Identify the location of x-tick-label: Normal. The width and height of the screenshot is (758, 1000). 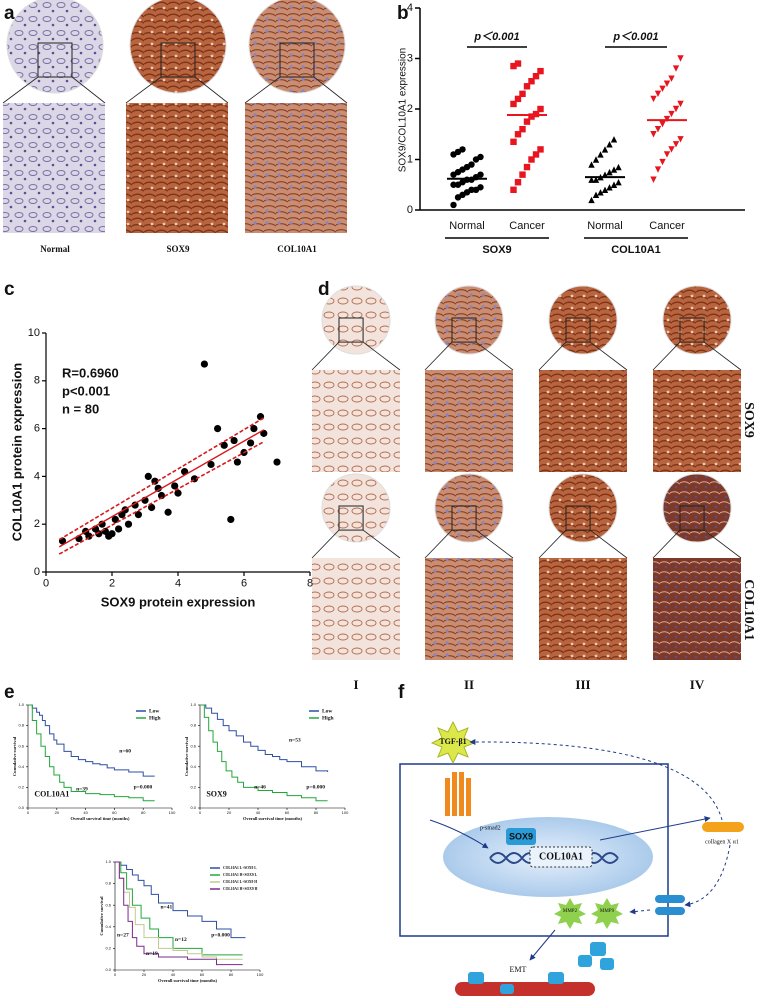
(604, 226).